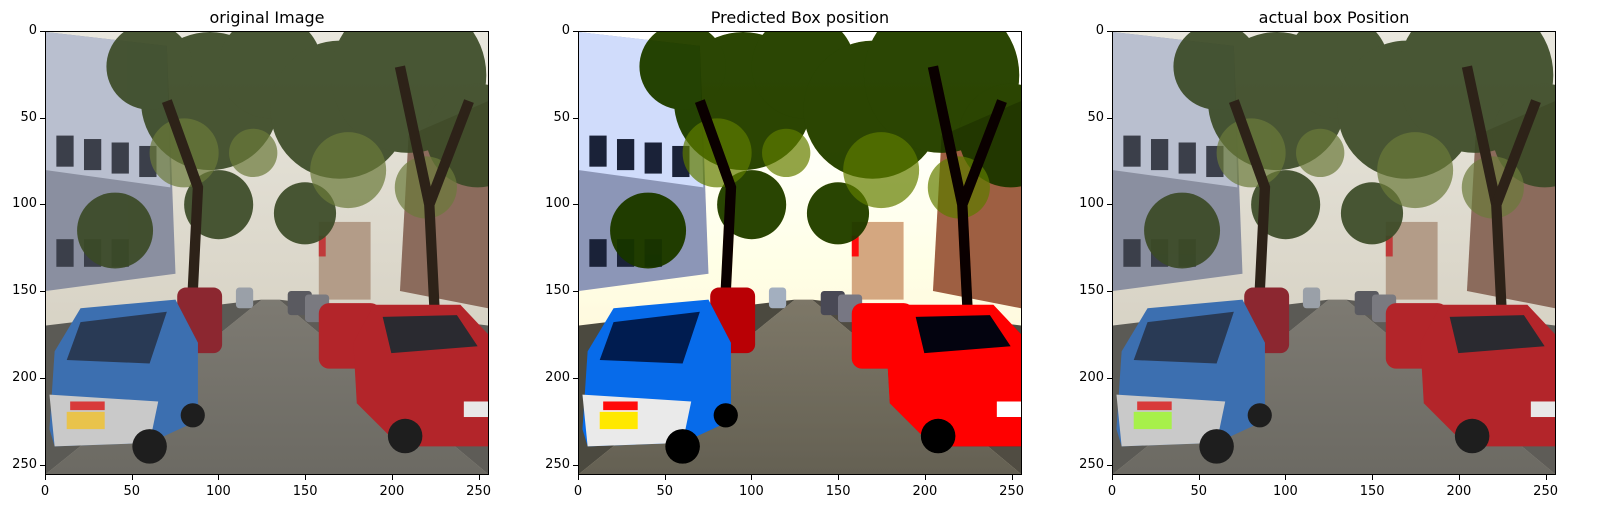 The height and width of the screenshot is (521, 1609). Describe the element at coordinates (1334, 17) in the screenshot. I see `panel-title-3: actual box Position` at that location.